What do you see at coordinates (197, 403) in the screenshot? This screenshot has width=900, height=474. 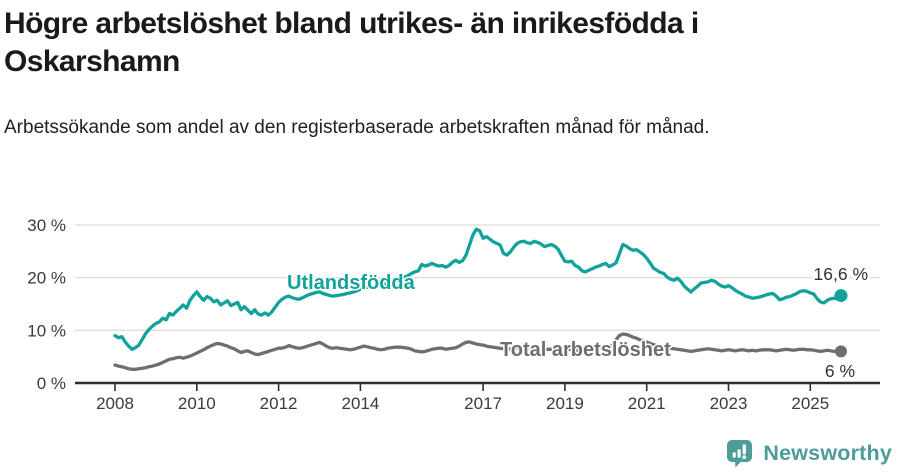 I see `x-tick-label: 2010` at bounding box center [197, 403].